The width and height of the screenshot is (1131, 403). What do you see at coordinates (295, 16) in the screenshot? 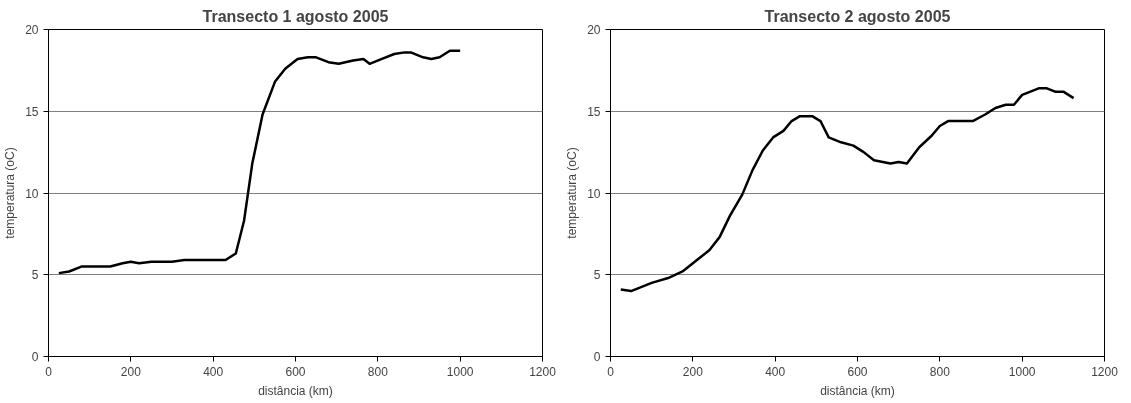
I see `chart-title: Transecto 1 agosto 2005` at bounding box center [295, 16].